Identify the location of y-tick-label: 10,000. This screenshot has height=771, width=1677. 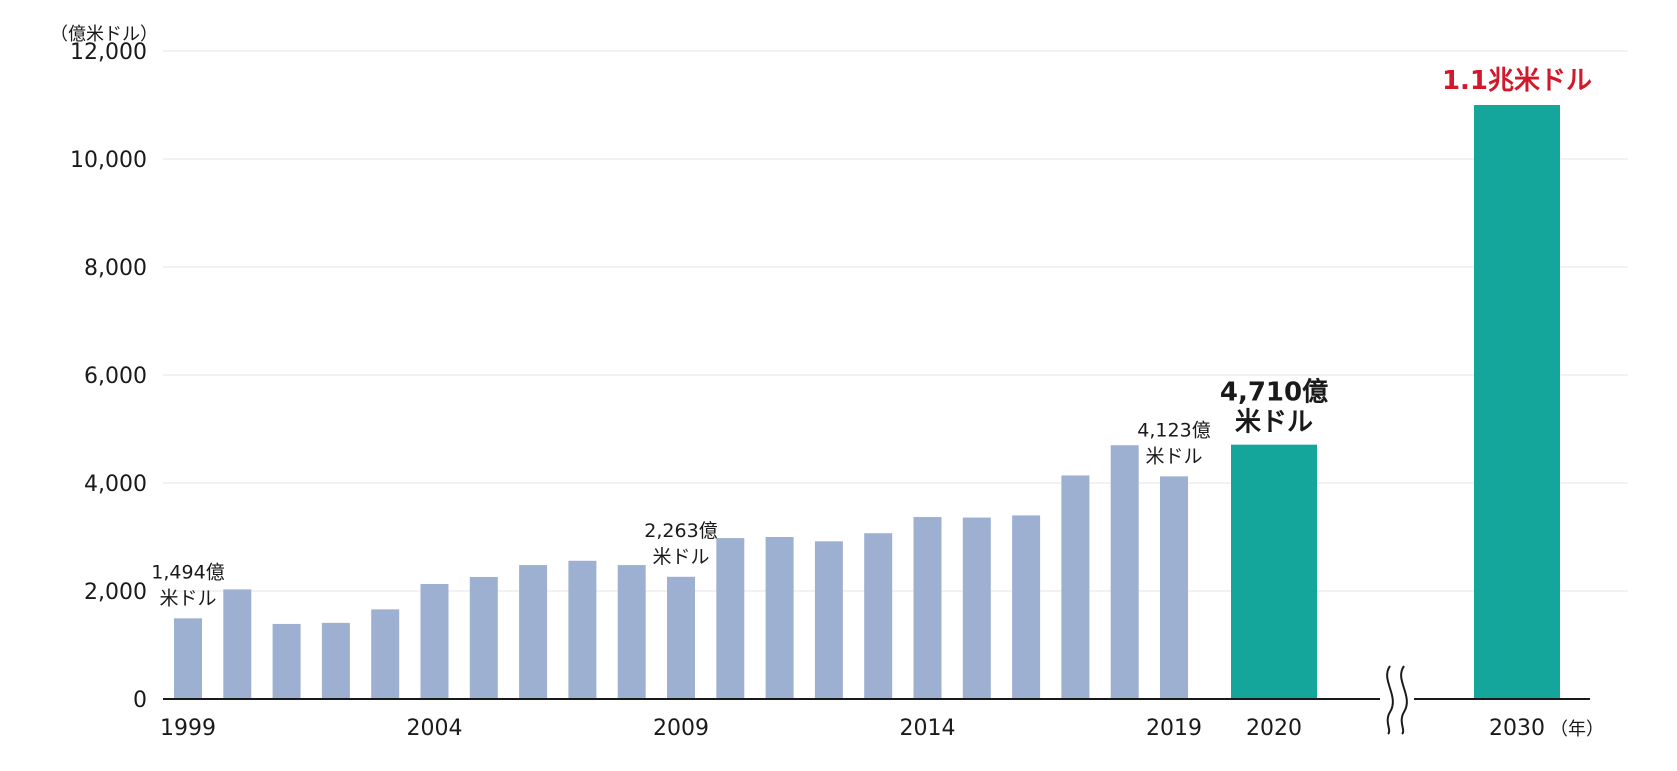
(108, 160).